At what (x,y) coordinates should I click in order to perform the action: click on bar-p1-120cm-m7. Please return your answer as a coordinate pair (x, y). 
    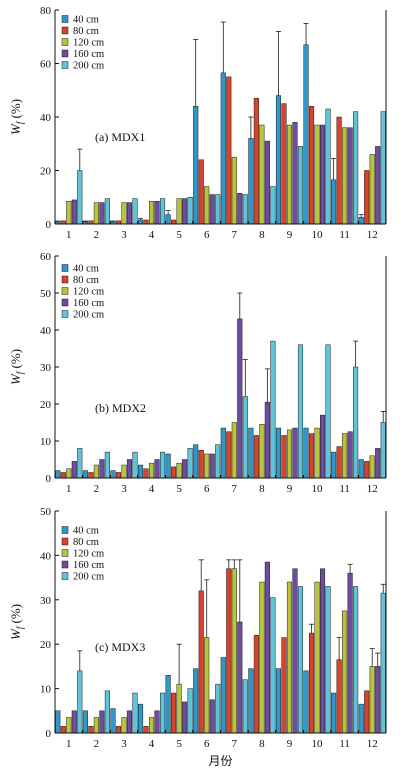
    Looking at the image, I should click on (234, 190).